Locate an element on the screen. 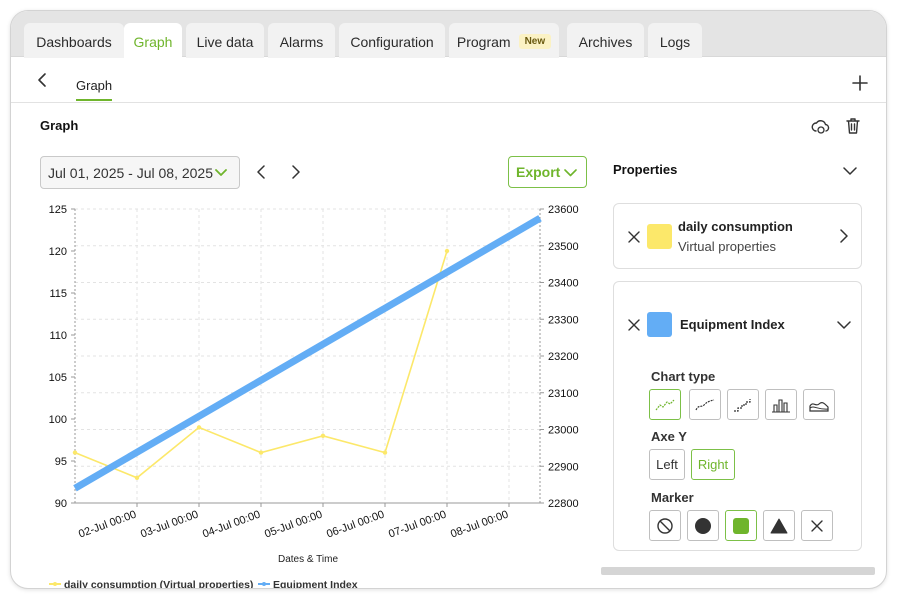  card-title: daily consumption is located at coordinates (735, 226).